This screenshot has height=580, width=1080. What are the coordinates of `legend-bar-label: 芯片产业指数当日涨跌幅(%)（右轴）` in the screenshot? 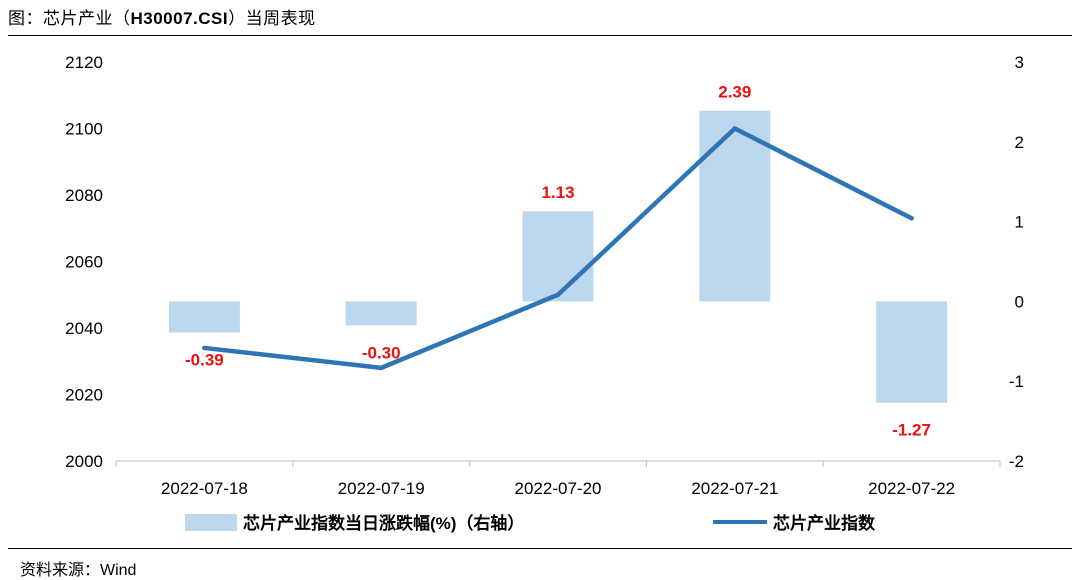 It's located at (383, 523).